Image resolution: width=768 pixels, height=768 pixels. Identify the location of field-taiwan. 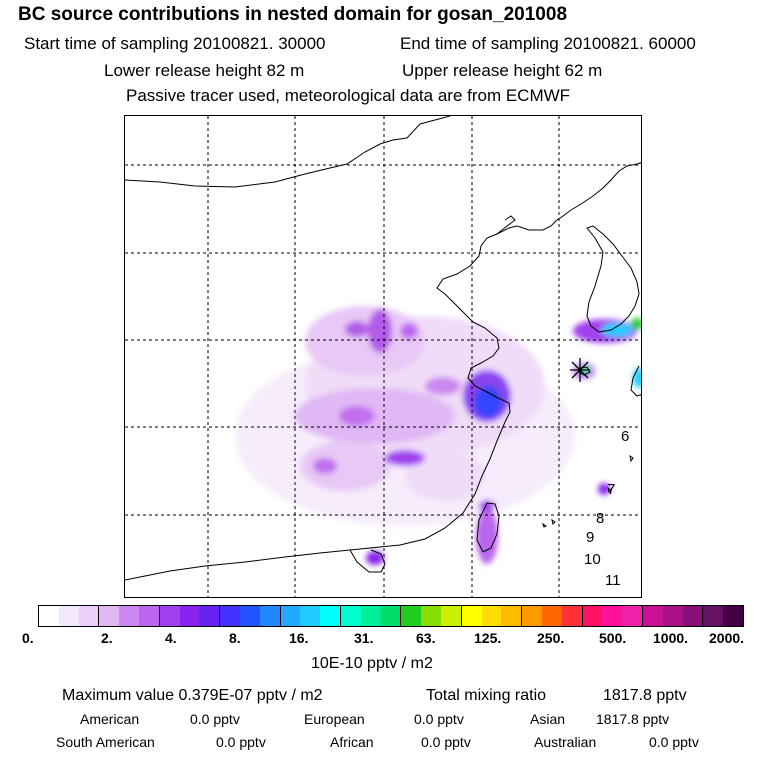
(487, 536).